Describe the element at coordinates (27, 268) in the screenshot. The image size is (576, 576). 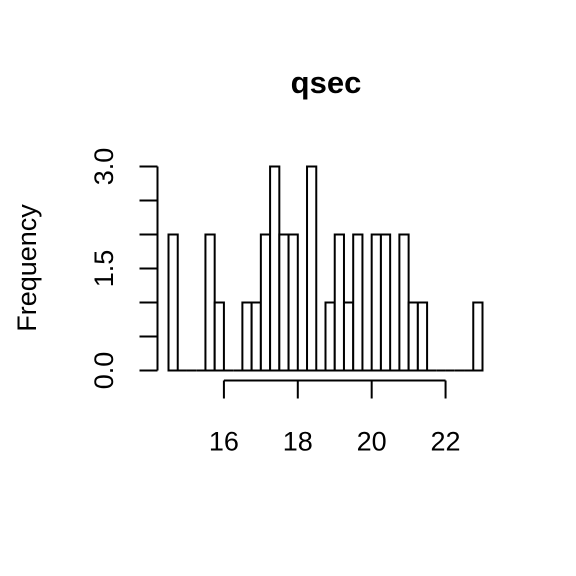
I see `y-axis-label: Frequency` at that location.